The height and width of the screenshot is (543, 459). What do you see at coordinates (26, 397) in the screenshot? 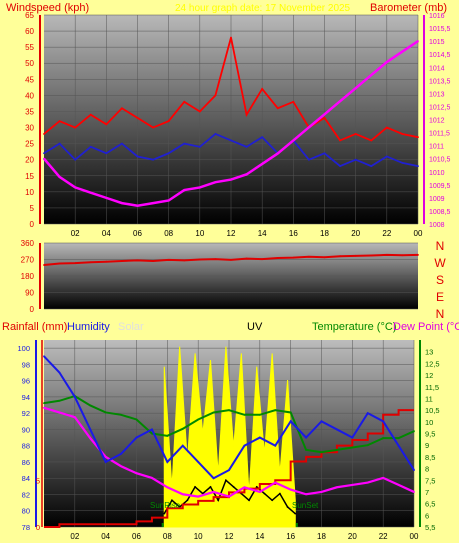
I see `humidity-tick-label: 94` at bounding box center [26, 397].